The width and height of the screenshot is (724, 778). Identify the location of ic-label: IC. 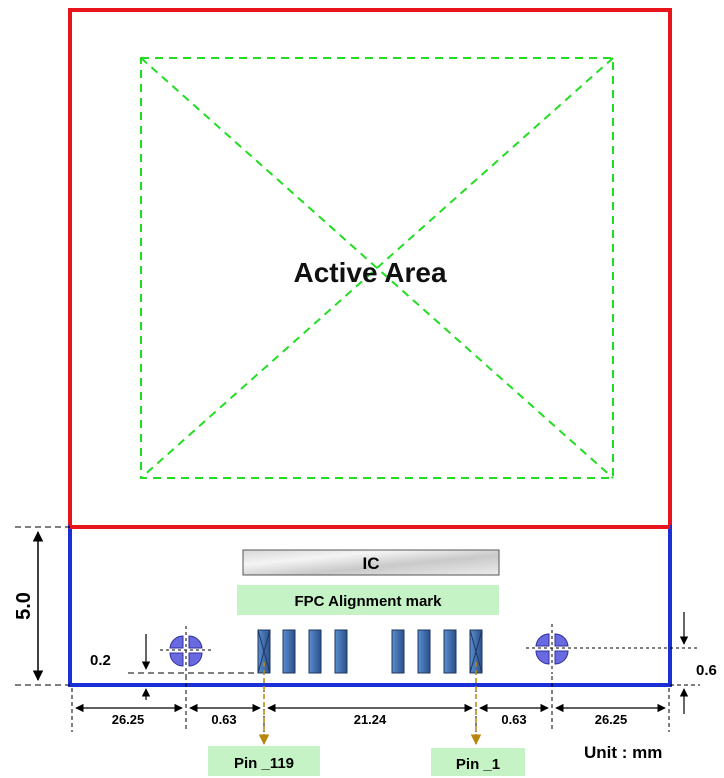
(371, 563).